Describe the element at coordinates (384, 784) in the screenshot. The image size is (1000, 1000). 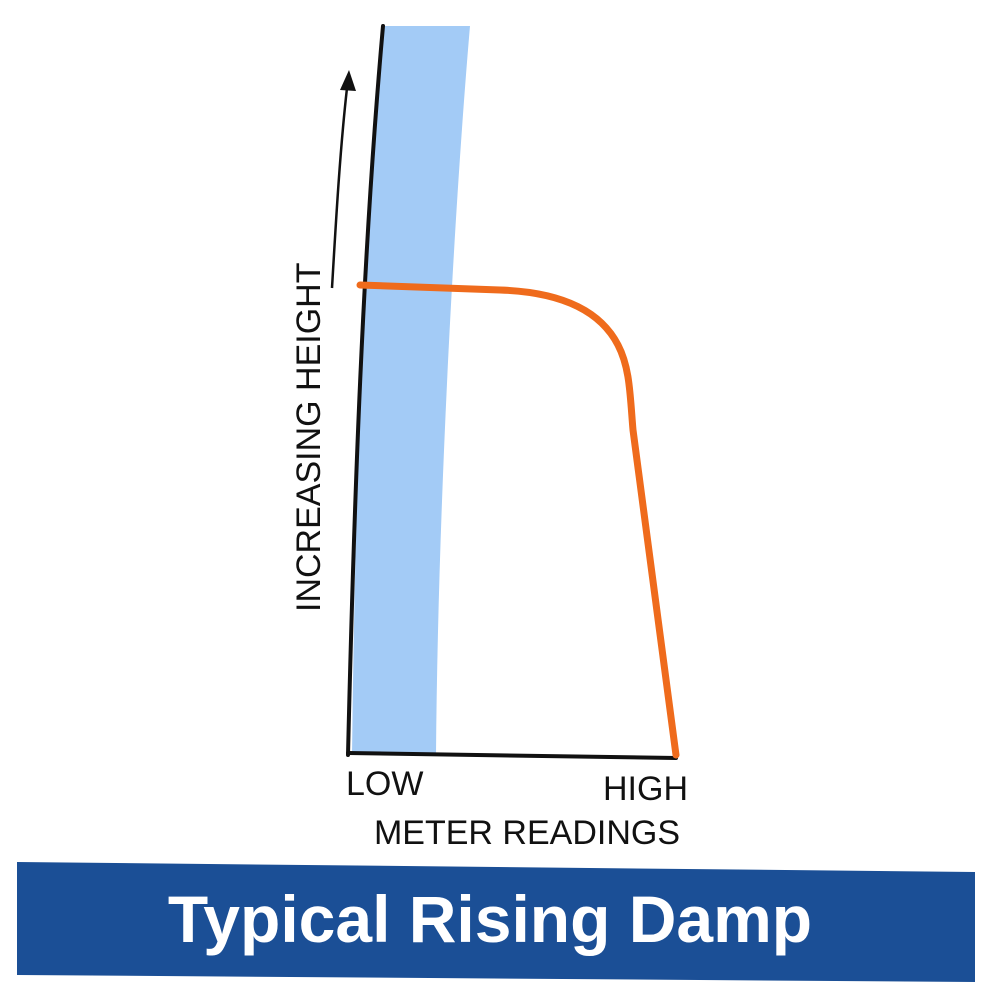
I see `x-tick-low: LOW` at that location.